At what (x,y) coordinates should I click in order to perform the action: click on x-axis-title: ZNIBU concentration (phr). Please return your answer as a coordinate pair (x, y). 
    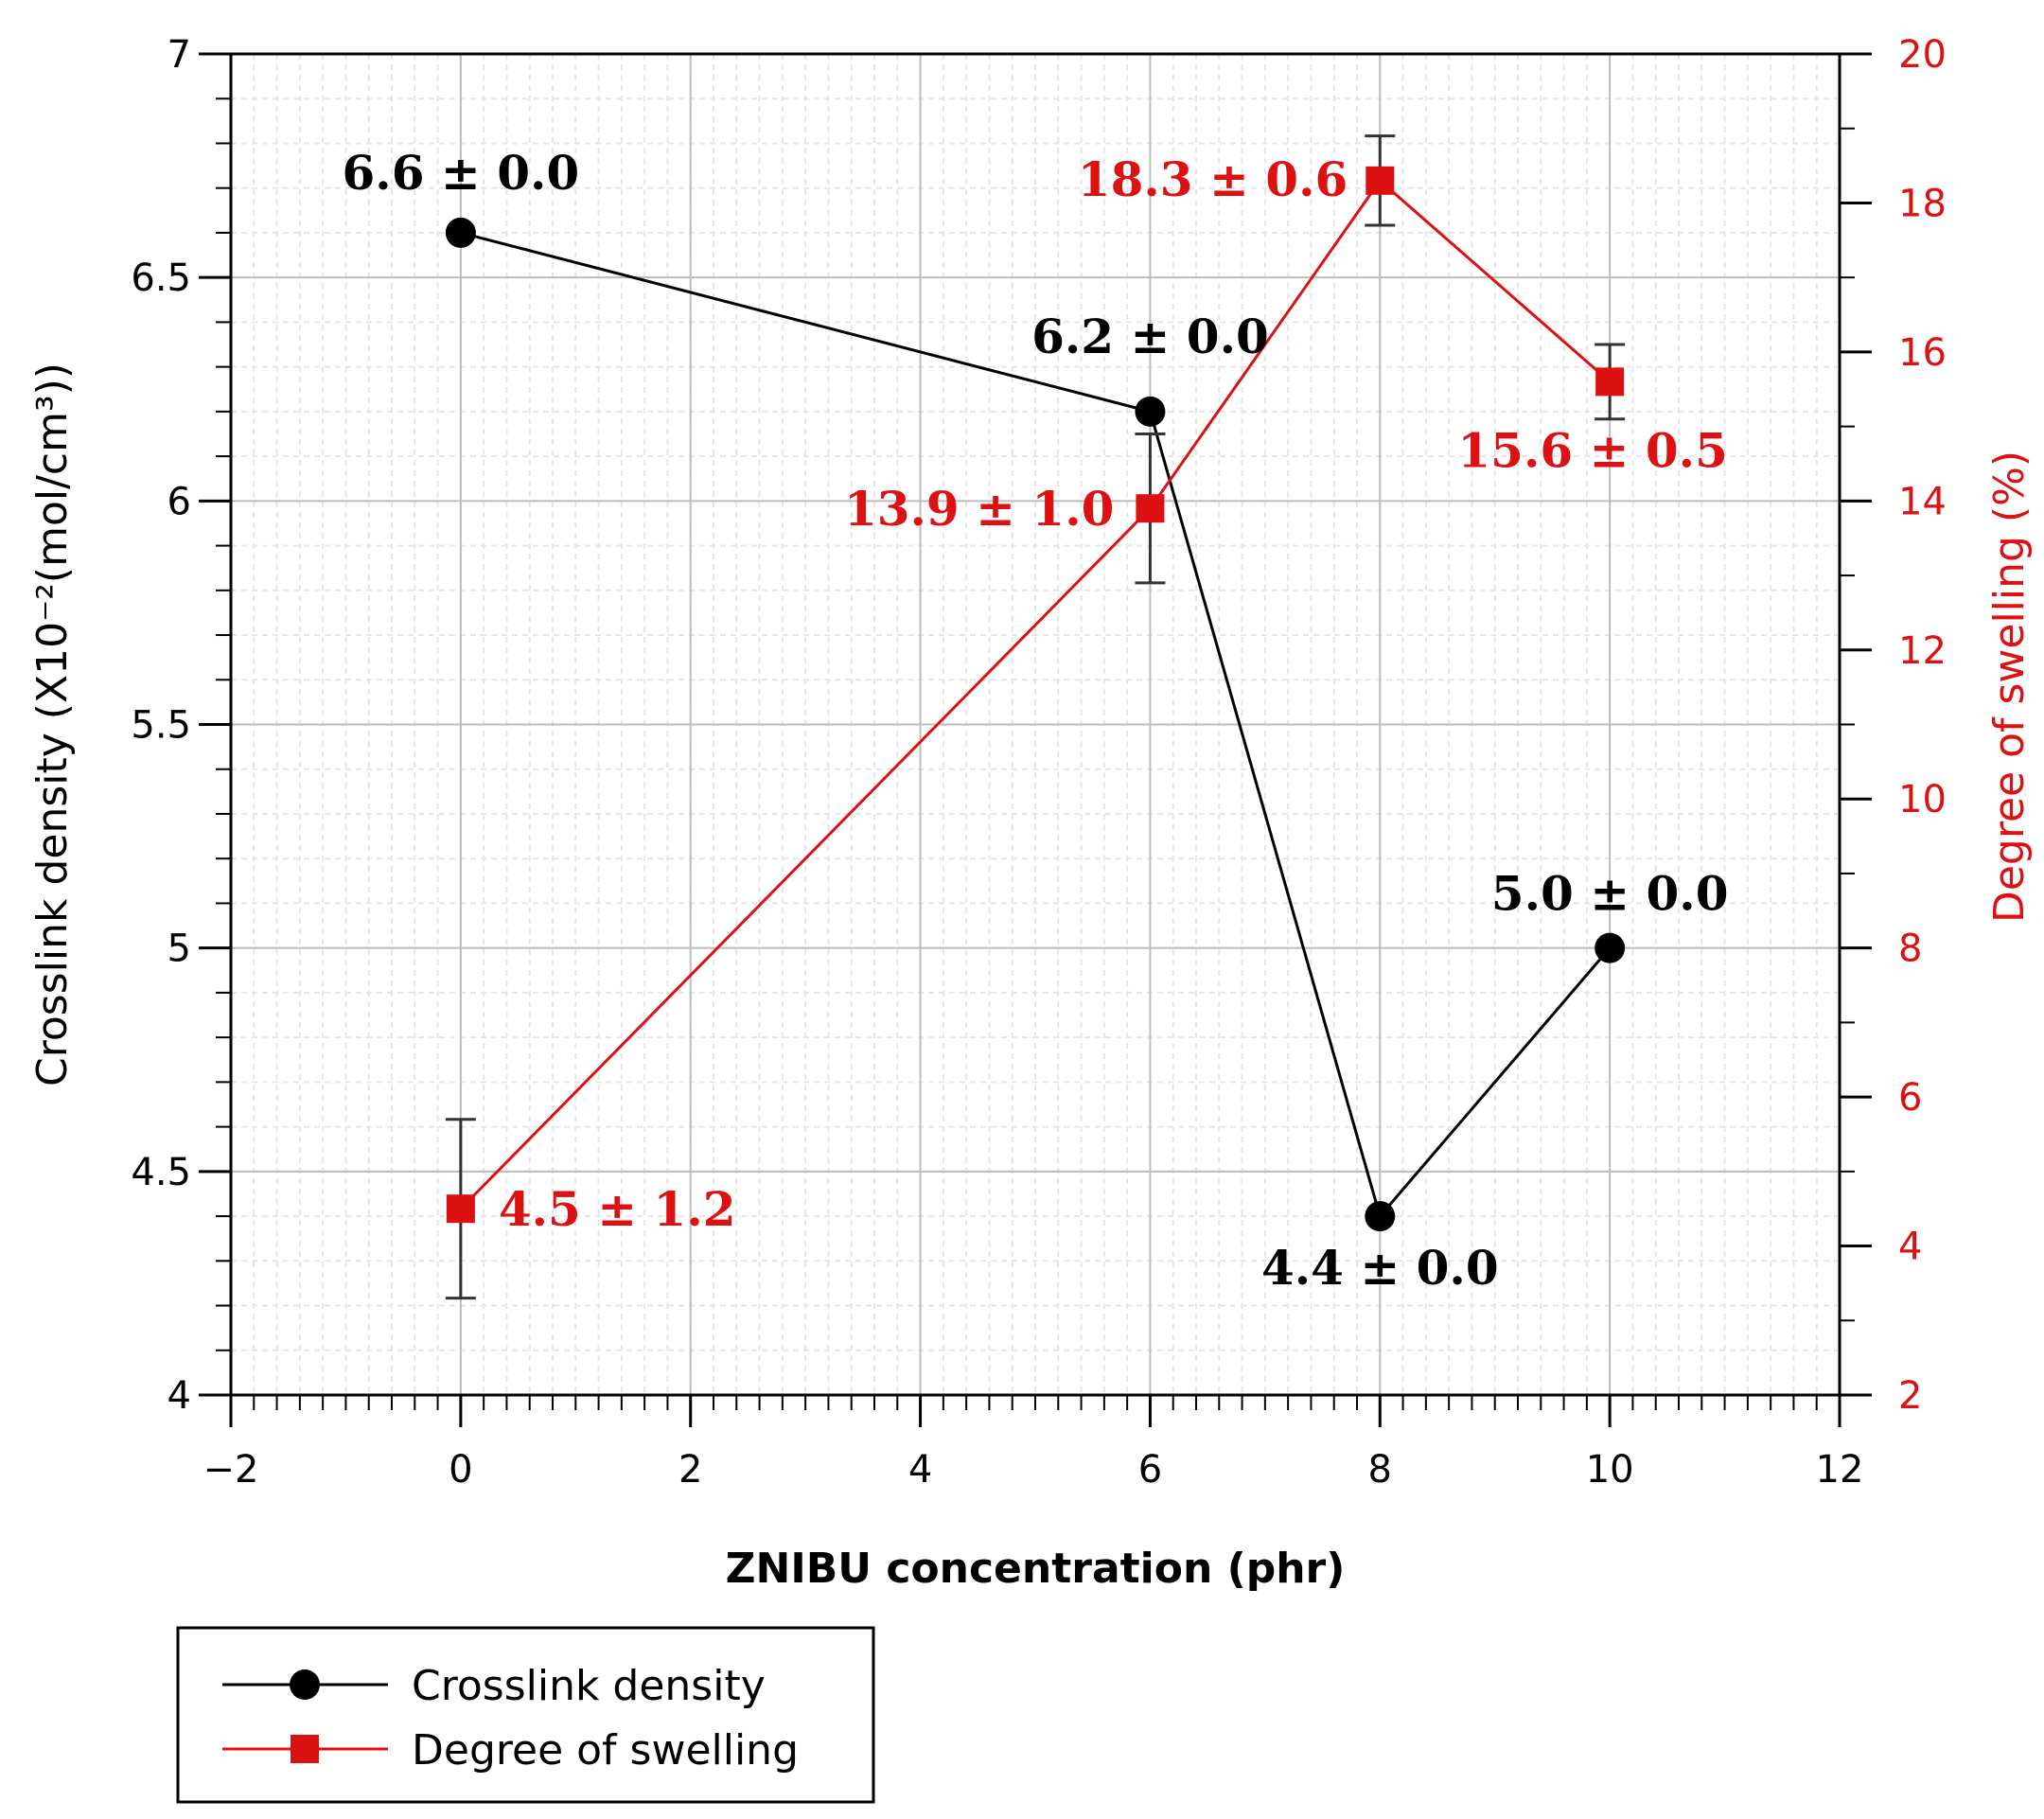
    Looking at the image, I should click on (1036, 1569).